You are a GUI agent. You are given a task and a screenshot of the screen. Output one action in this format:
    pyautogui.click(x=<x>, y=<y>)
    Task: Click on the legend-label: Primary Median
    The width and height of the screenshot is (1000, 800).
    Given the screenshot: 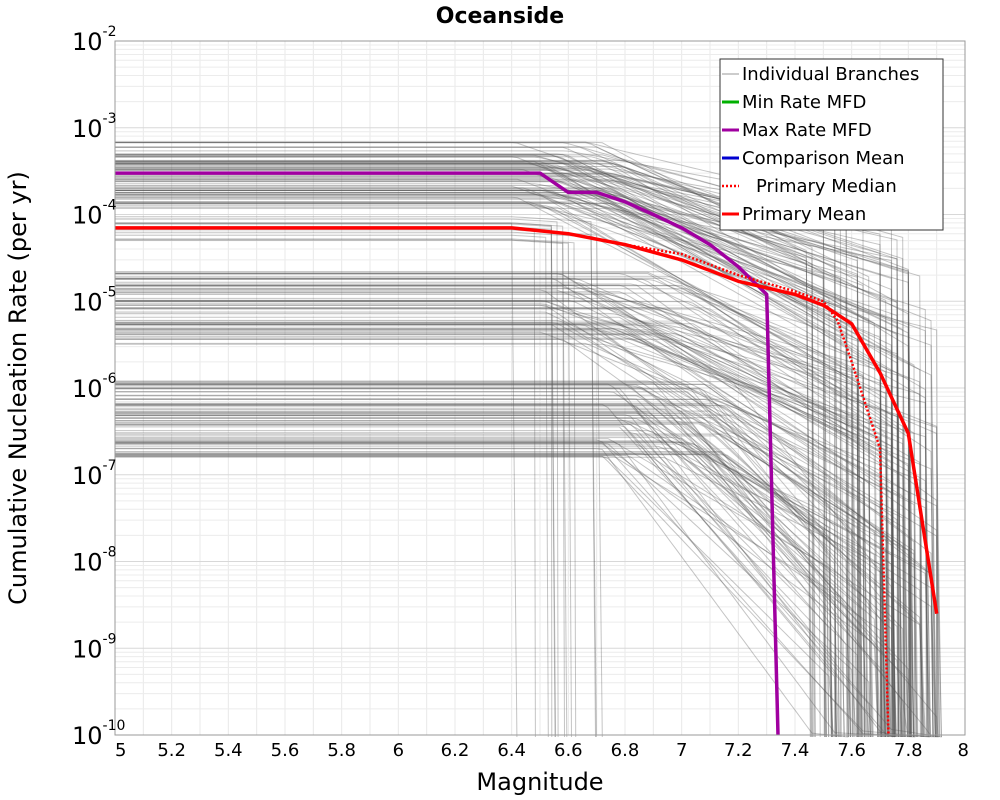 What is the action you would take?
    pyautogui.click(x=826, y=186)
    